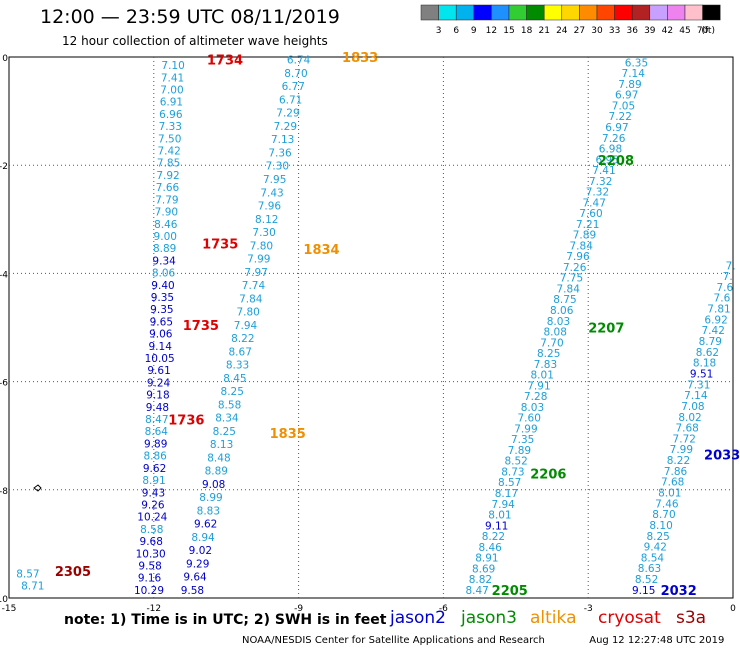 This screenshot has width=740, height=650. I want to click on colorbar-tick: 45, so click(684, 31).